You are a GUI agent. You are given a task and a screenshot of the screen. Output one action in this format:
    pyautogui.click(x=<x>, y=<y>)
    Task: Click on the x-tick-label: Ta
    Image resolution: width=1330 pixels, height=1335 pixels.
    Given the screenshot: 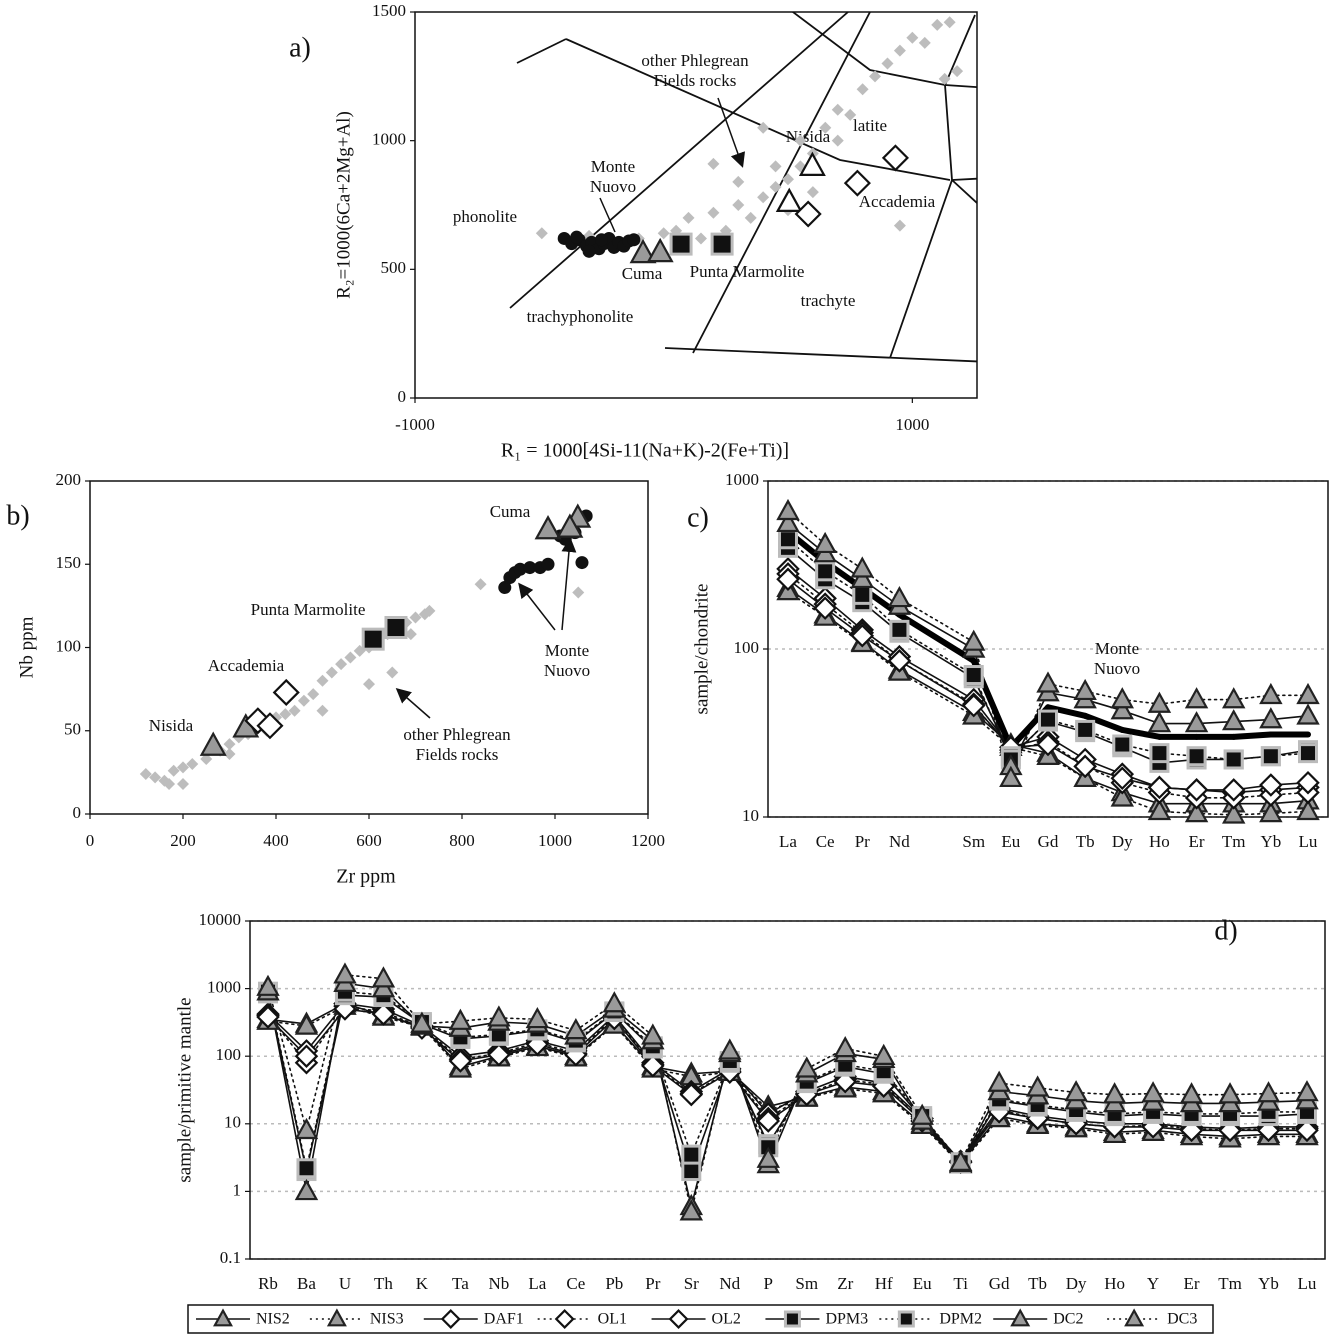 What is the action you would take?
    pyautogui.click(x=460, y=1283)
    